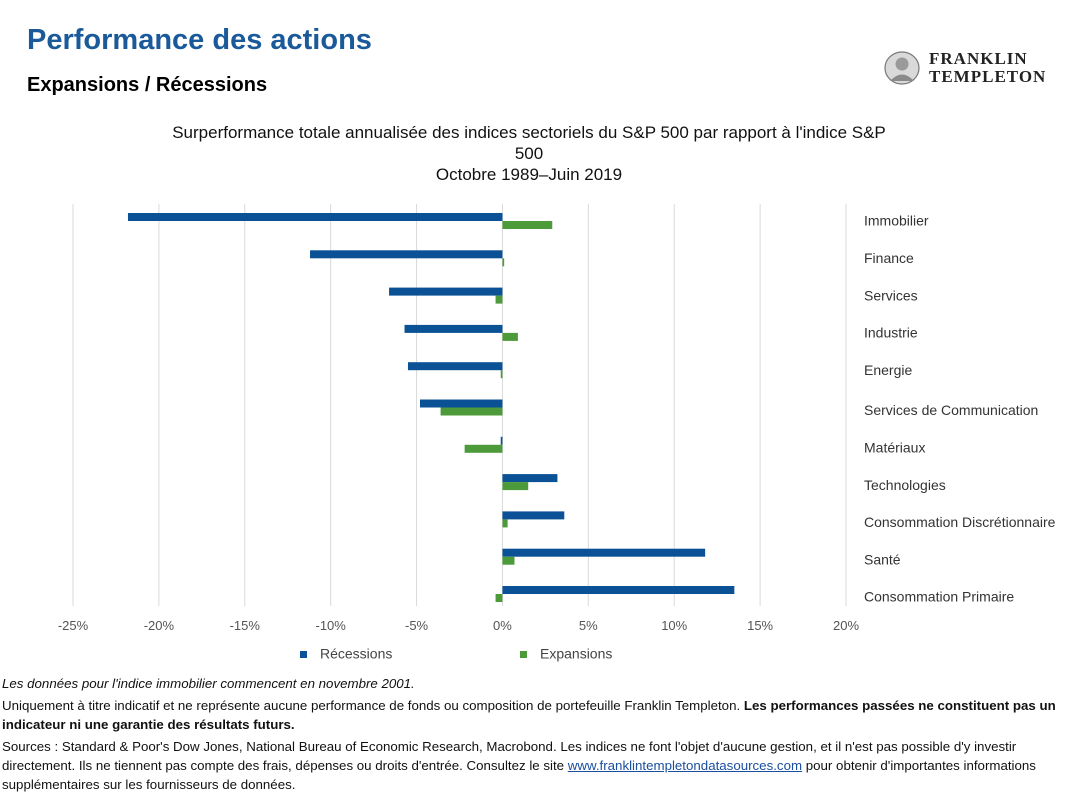 Image resolution: width=1072 pixels, height=810 pixels. I want to click on category-label: Matériaux, so click(894, 448).